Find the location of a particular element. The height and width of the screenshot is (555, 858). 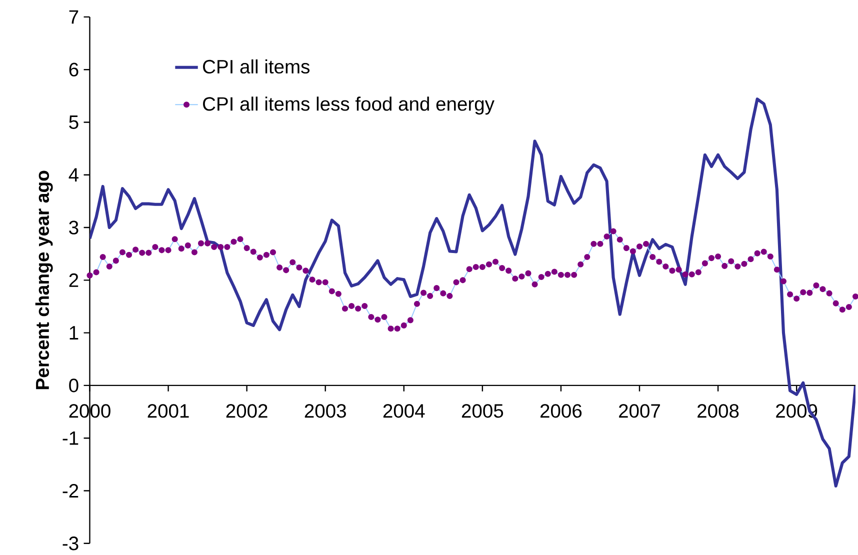

x-tick-label: 2005 is located at coordinates (483, 411).